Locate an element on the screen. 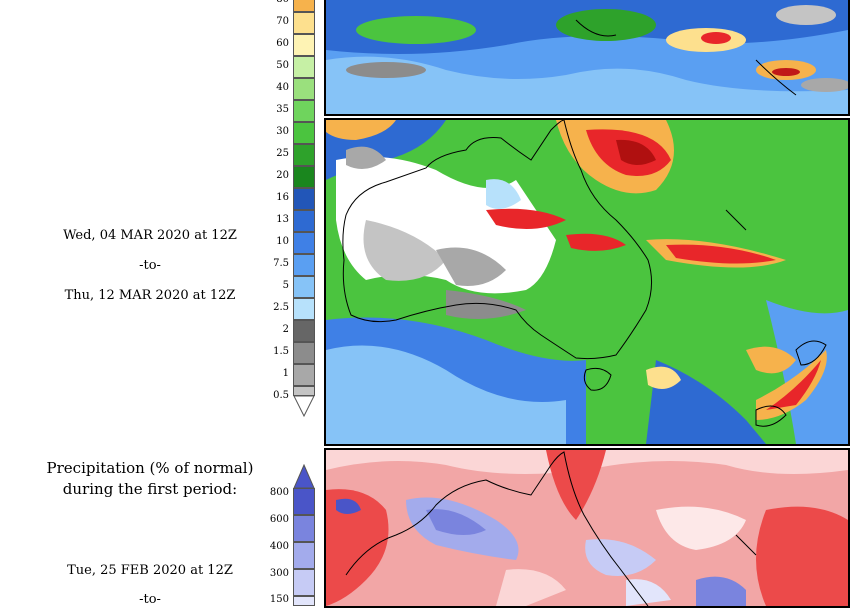 This screenshot has width=850, height=608. map-panel-previous is located at coordinates (587, 58).